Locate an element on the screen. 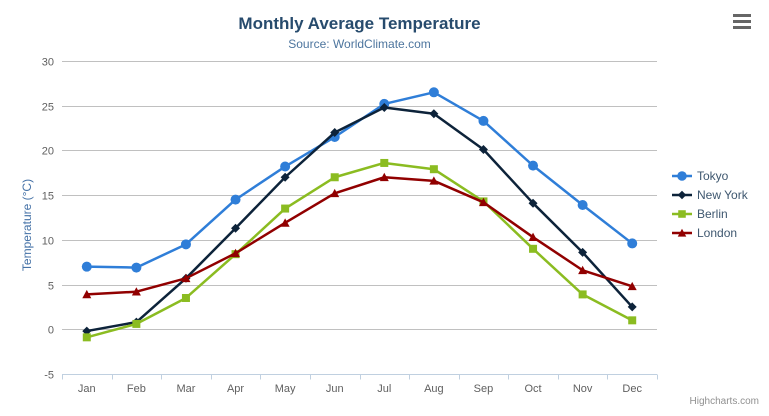 The height and width of the screenshot is (416, 769). highcharts-credit-link: Highcharts.com is located at coordinates (724, 401).